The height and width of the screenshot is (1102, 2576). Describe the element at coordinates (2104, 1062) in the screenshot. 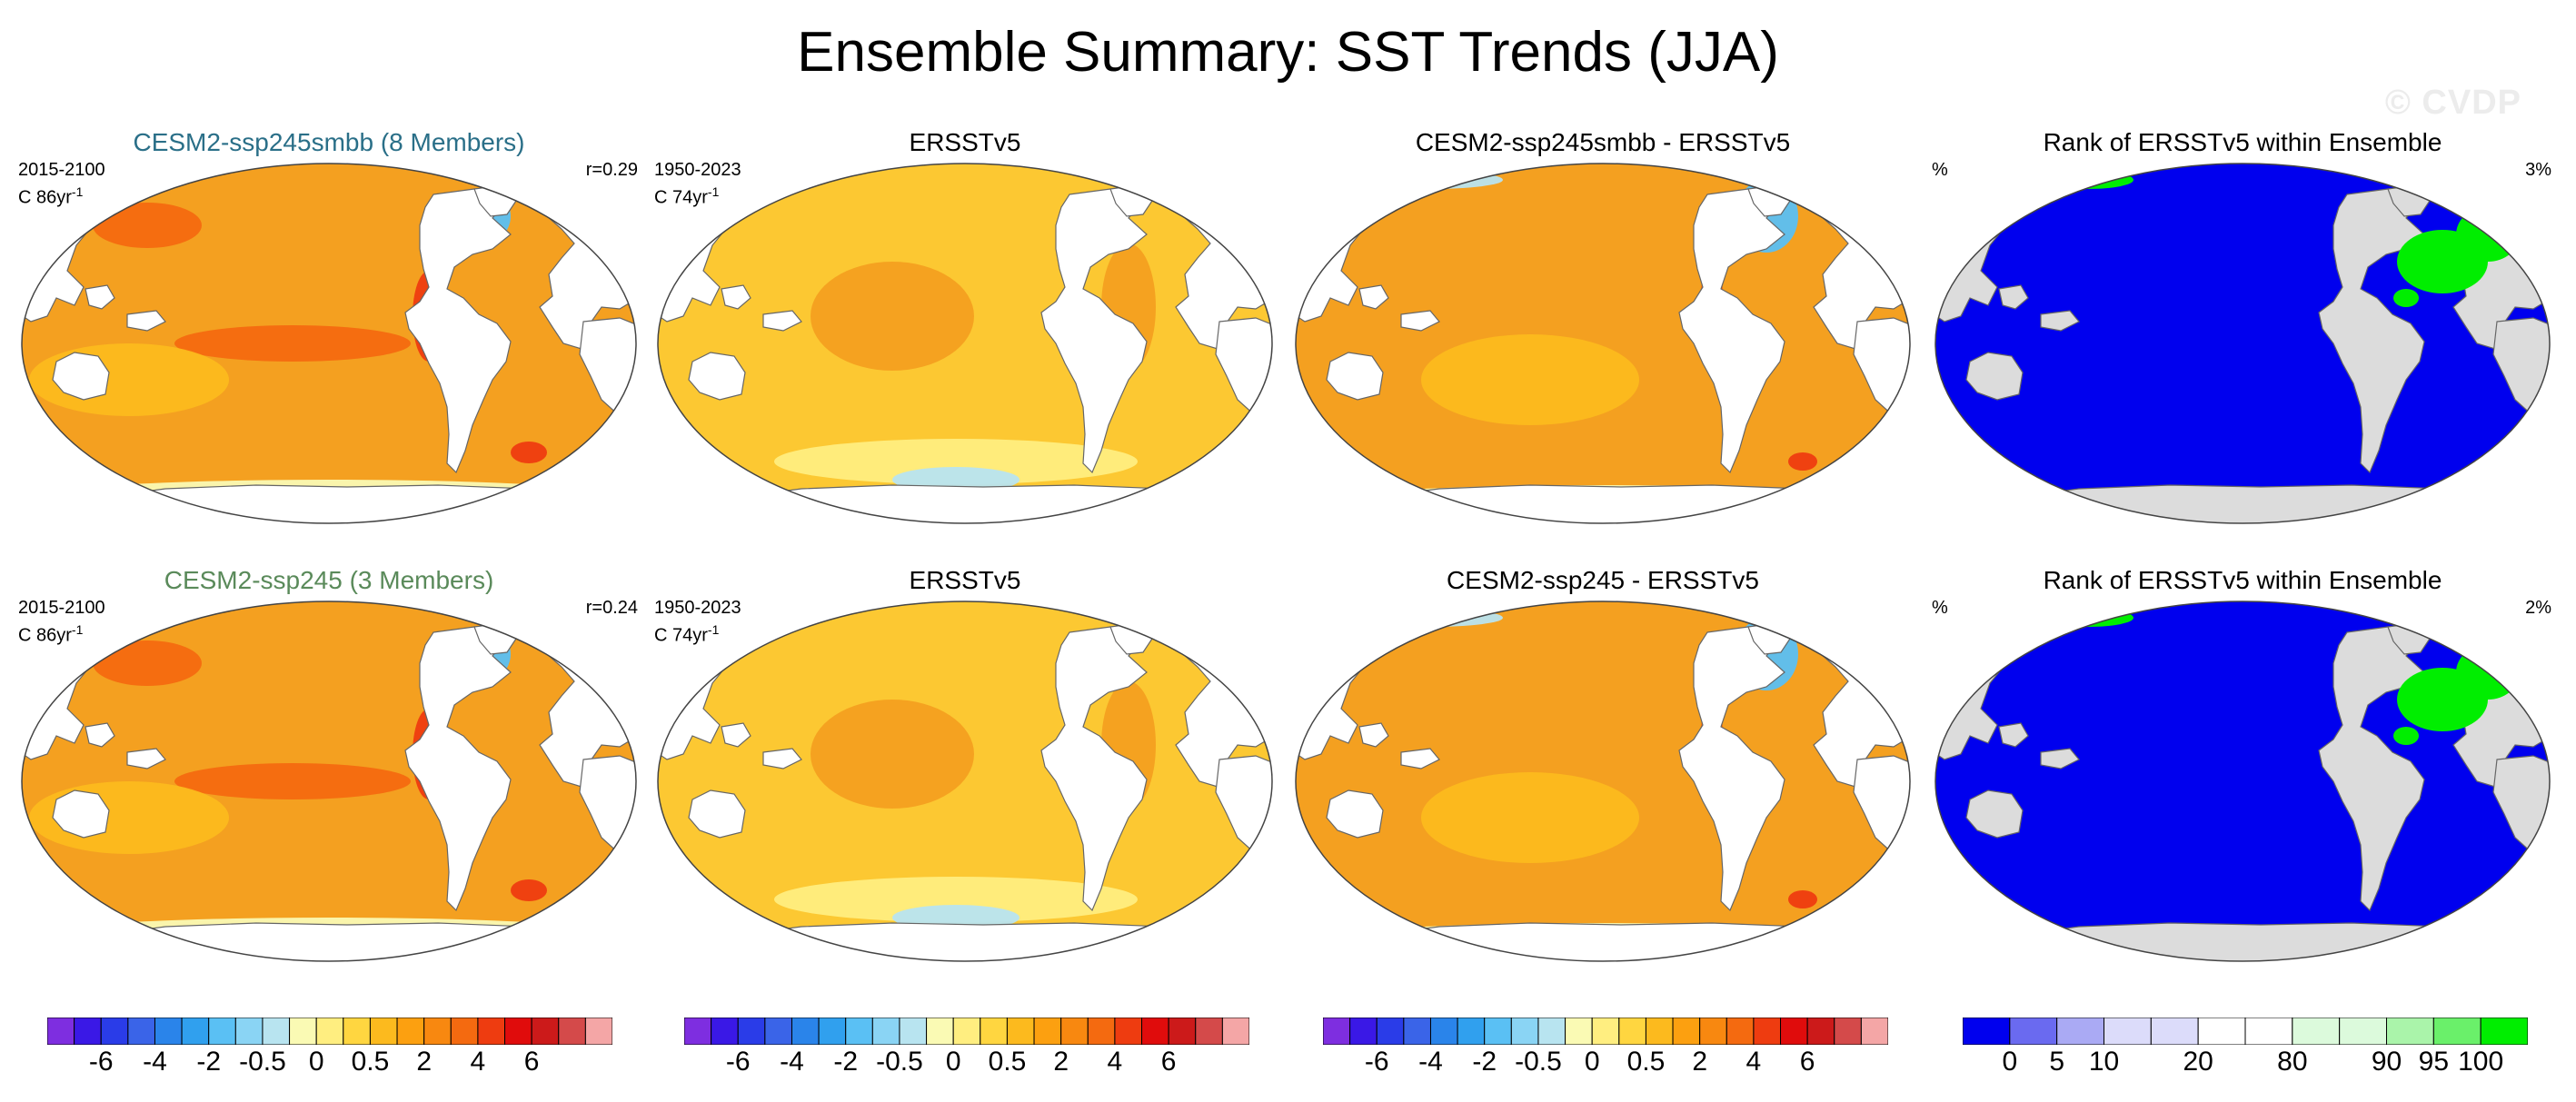

I see `colorbar-tick-label: 10` at that location.